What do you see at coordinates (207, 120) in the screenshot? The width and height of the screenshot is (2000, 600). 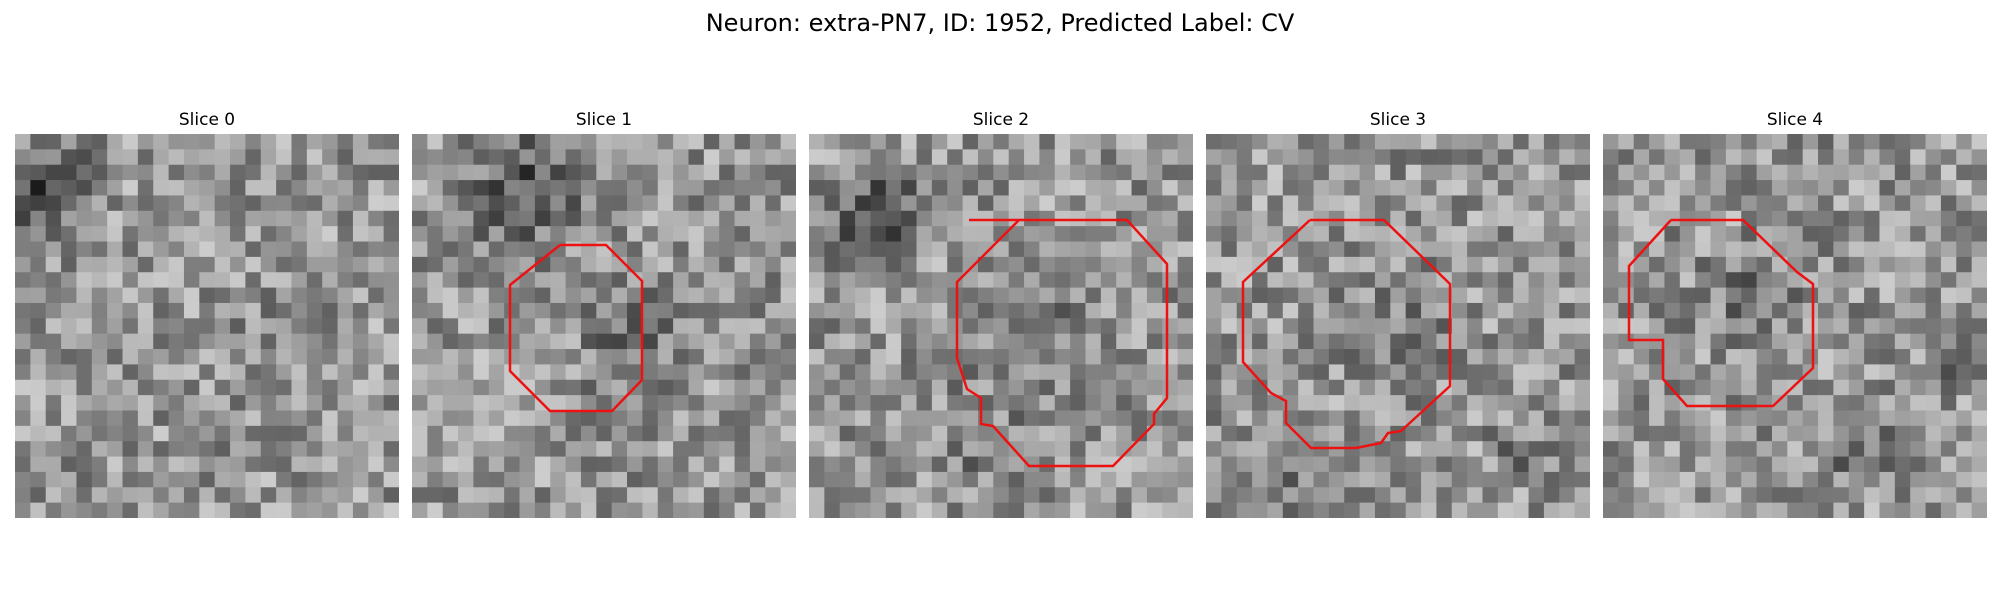 I see `slice-title-0: Slice 0` at bounding box center [207, 120].